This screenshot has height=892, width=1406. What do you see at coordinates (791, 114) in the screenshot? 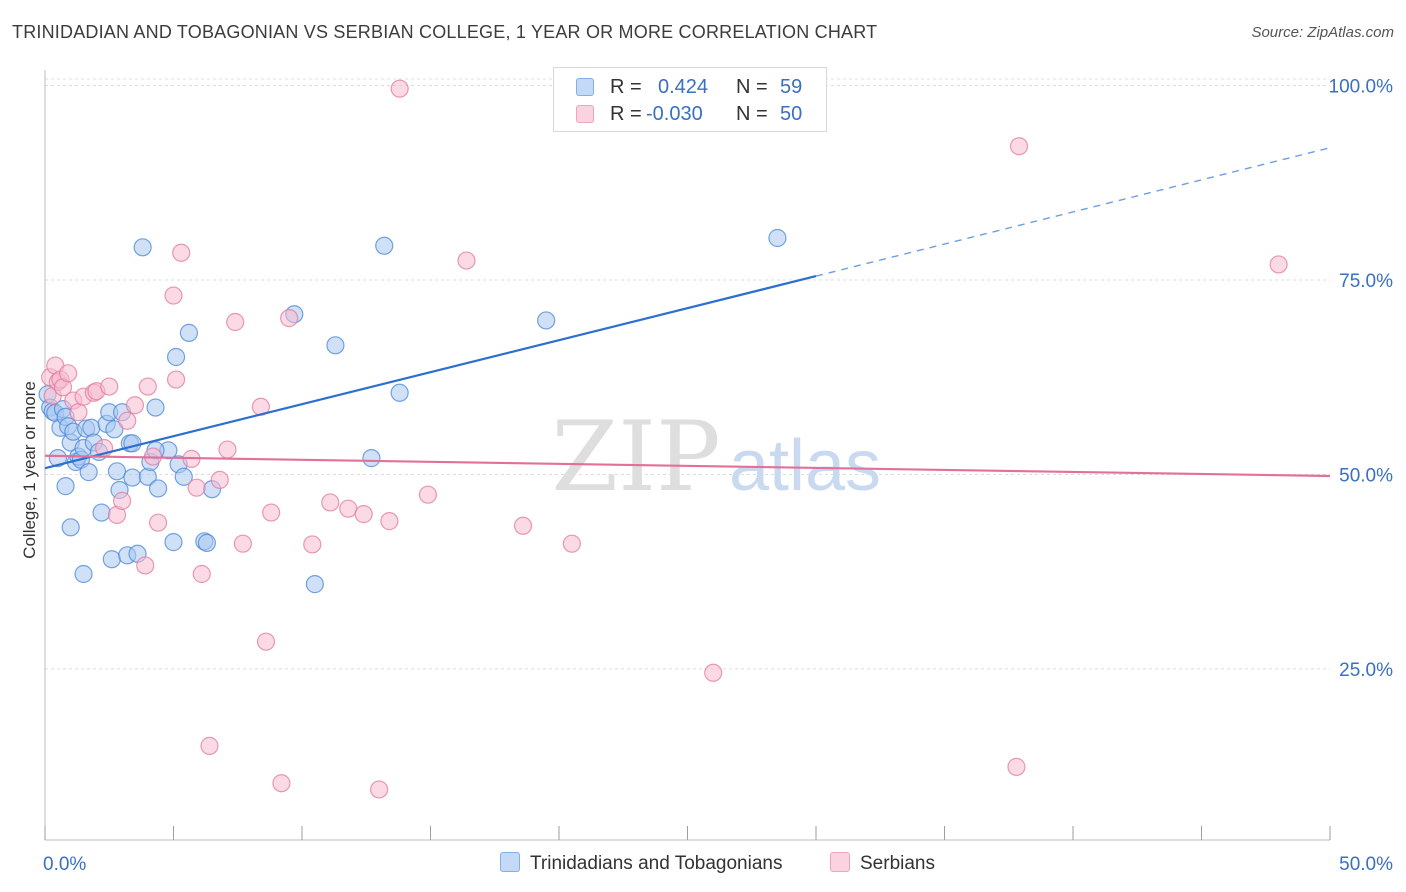
I see `legend-n-value: 50` at bounding box center [791, 114].